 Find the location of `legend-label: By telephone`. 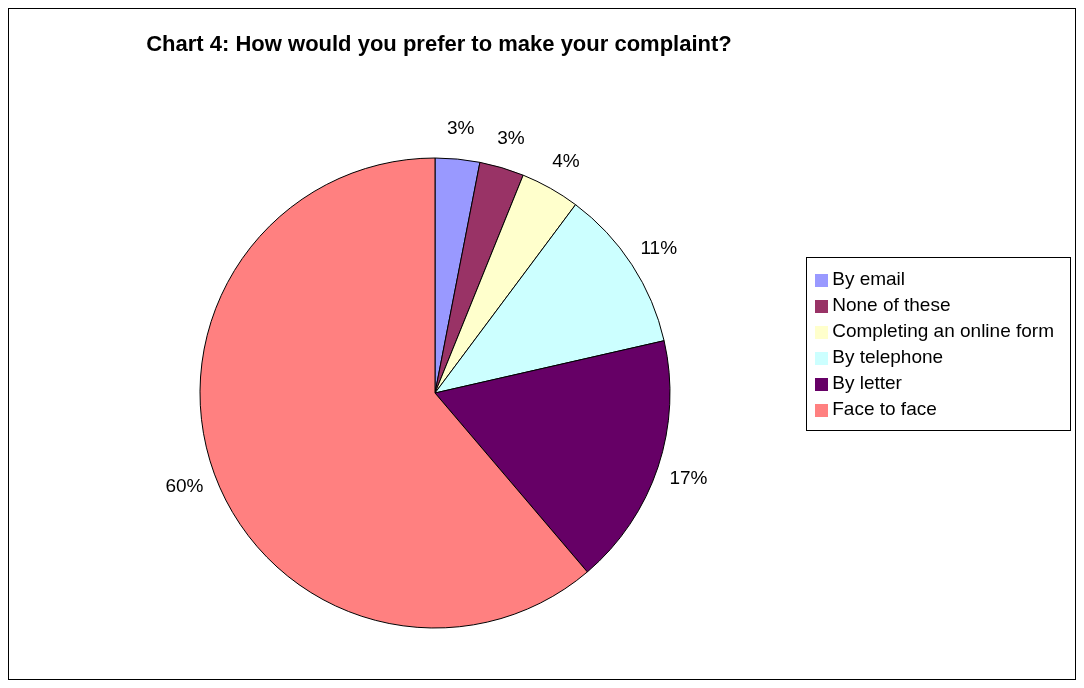

legend-label: By telephone is located at coordinates (888, 356).